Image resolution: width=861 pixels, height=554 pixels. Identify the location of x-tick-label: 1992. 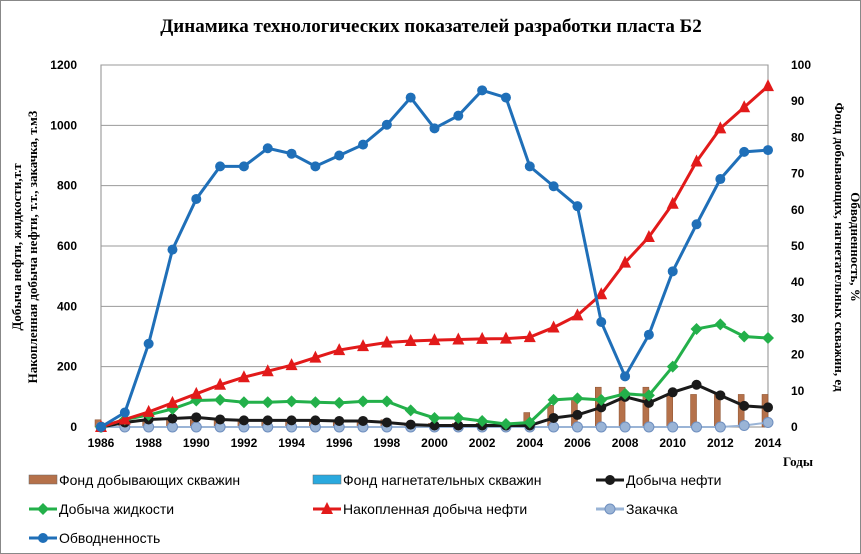
(244, 443).